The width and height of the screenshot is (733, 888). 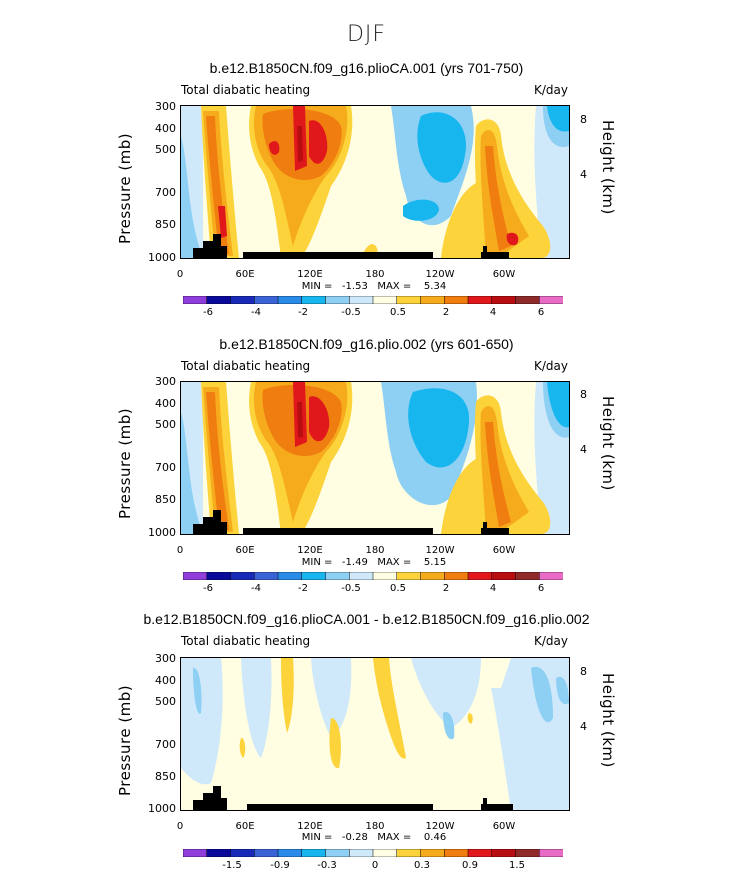 What do you see at coordinates (165, 680) in the screenshot?
I see `panel-3-ytick: 400` at bounding box center [165, 680].